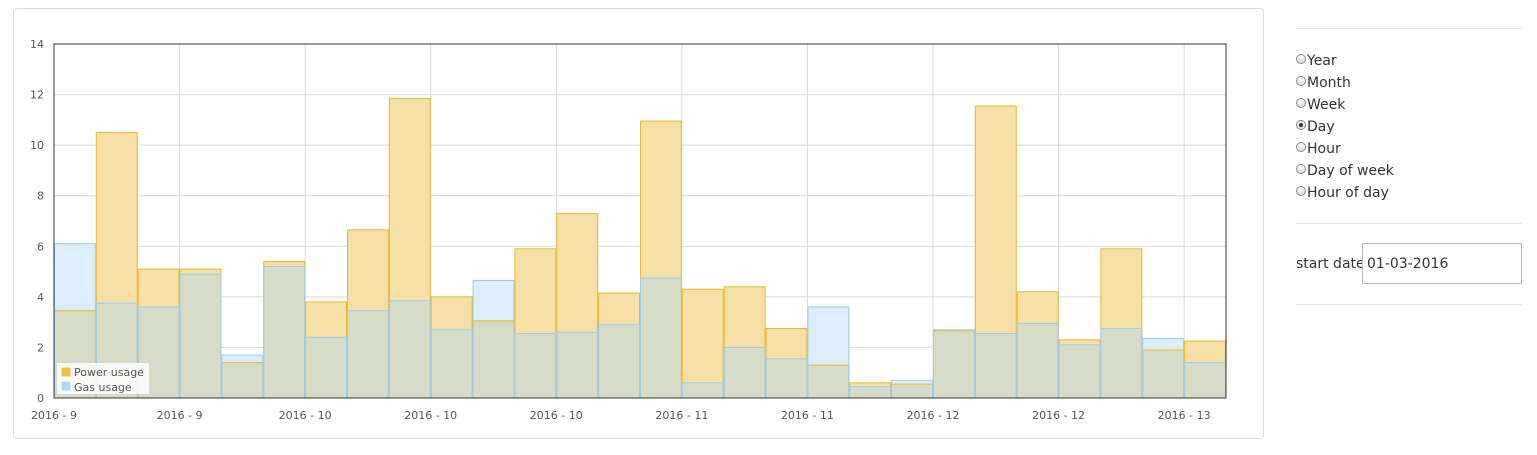 Image resolution: width=1537 pixels, height=455 pixels. I want to click on divider-bottom, so click(1409, 304).